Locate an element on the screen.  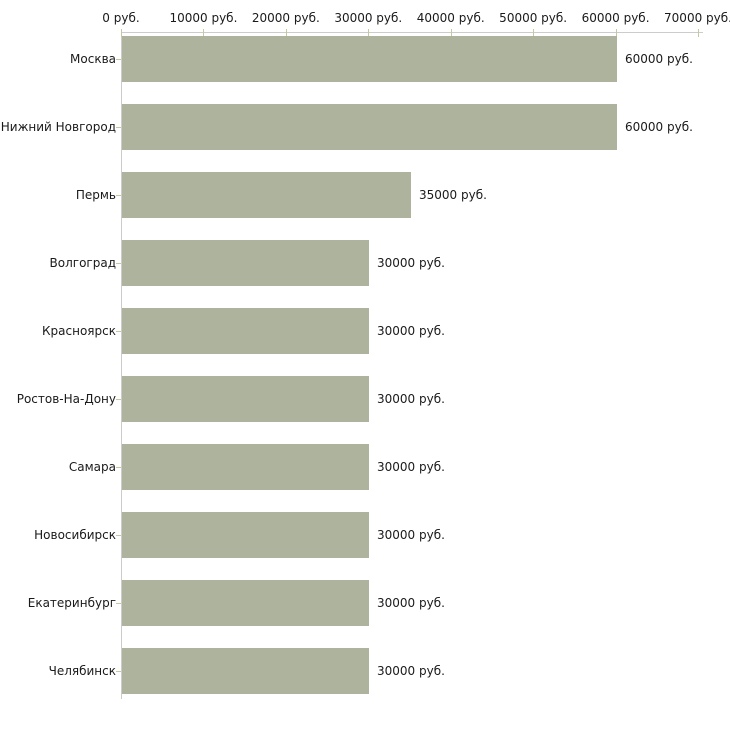
bar-row: Красноярск 30000 руб. is located at coordinates (365, 331).